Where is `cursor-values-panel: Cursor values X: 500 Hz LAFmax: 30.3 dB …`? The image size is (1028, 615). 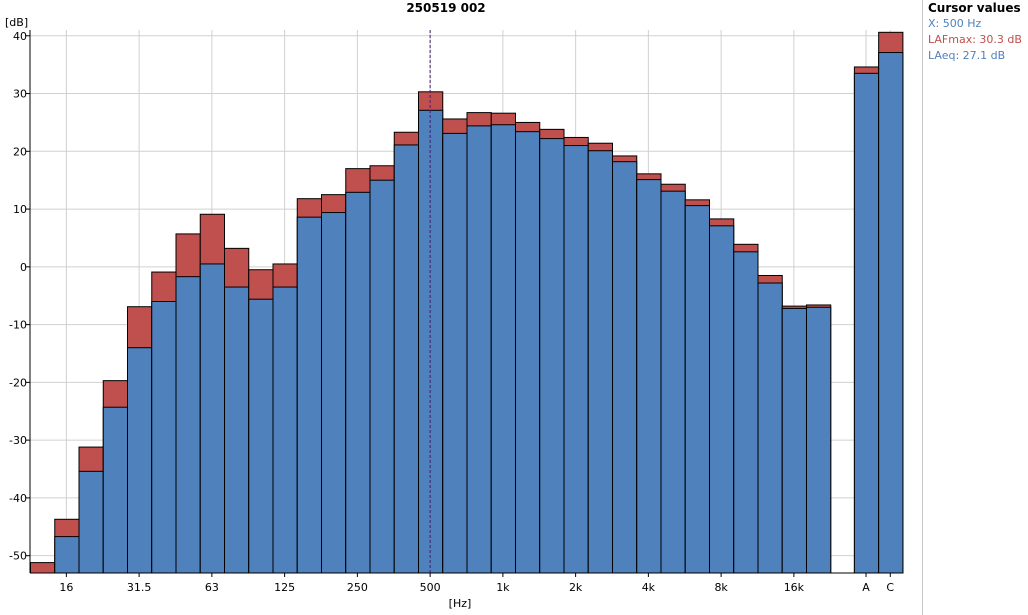 cursor-values-panel: Cursor values X: 500 Hz LAFmax: 30.3 dB … is located at coordinates (975, 307).